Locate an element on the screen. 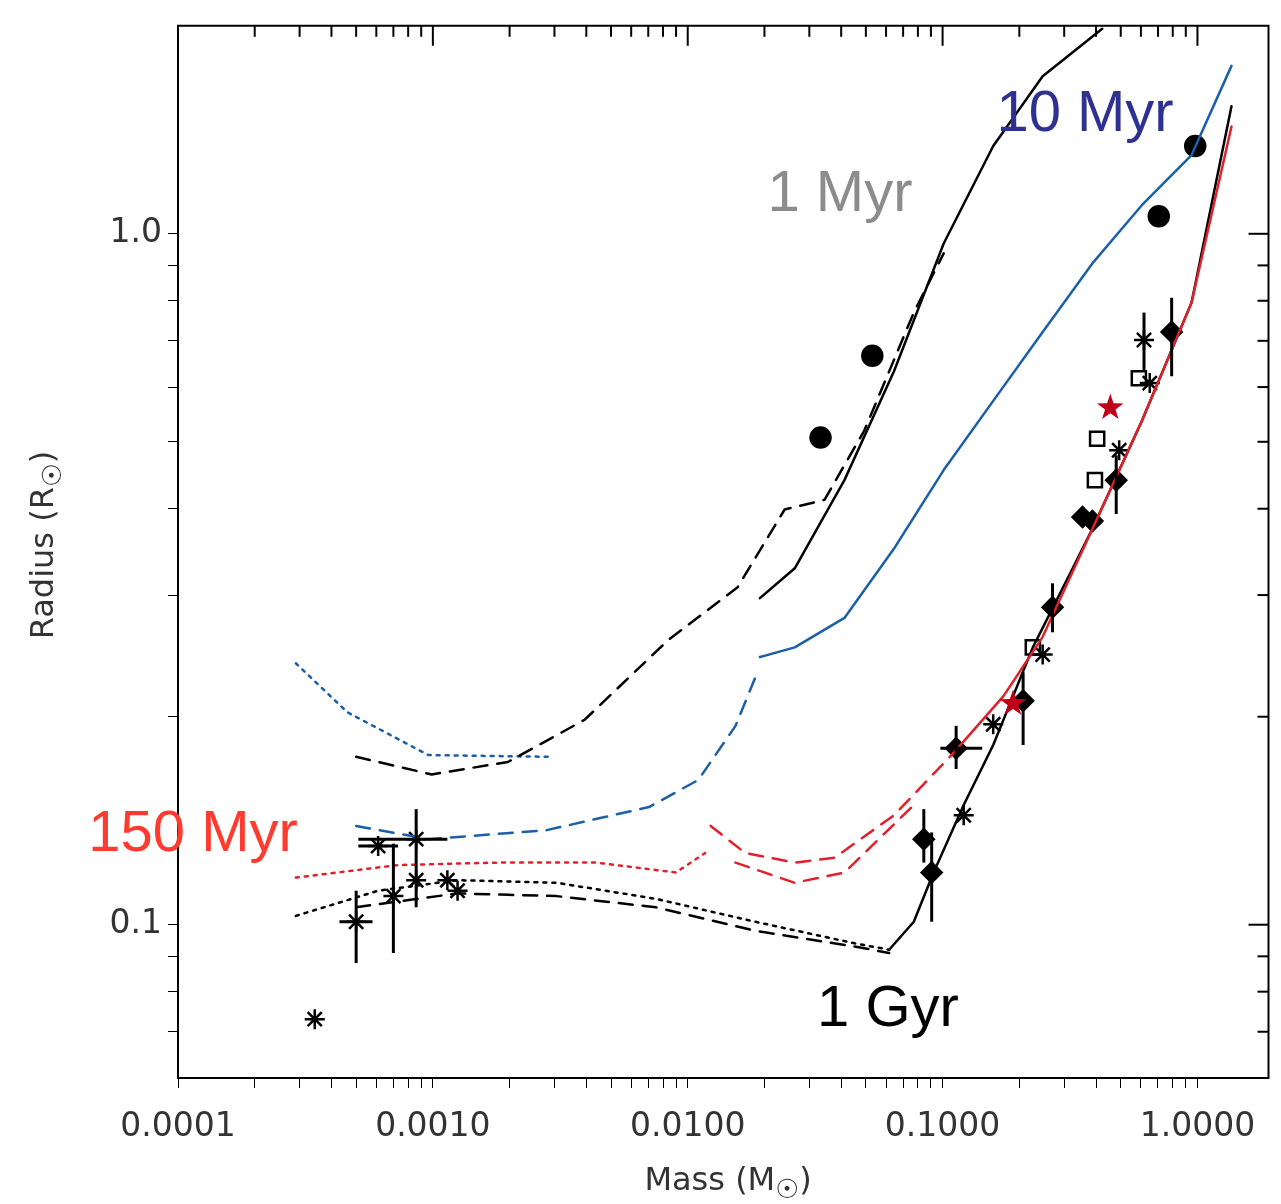 Image resolution: width=1281 pixels, height=1204 pixels. x-axis-title: Mass (M$_{☉}$) is located at coordinates (728, 1182).